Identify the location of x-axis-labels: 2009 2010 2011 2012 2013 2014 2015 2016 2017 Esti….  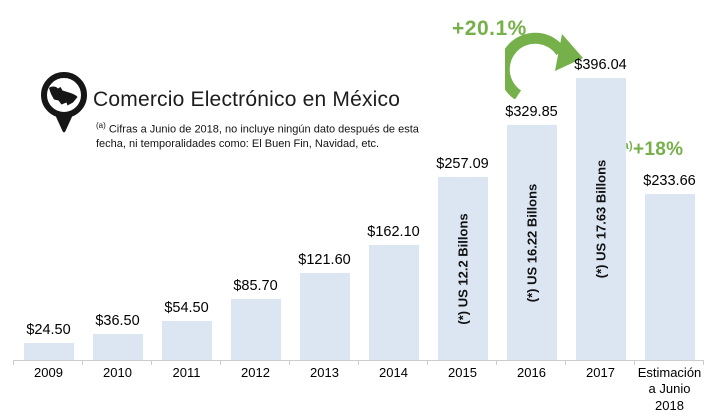
(359, 389).